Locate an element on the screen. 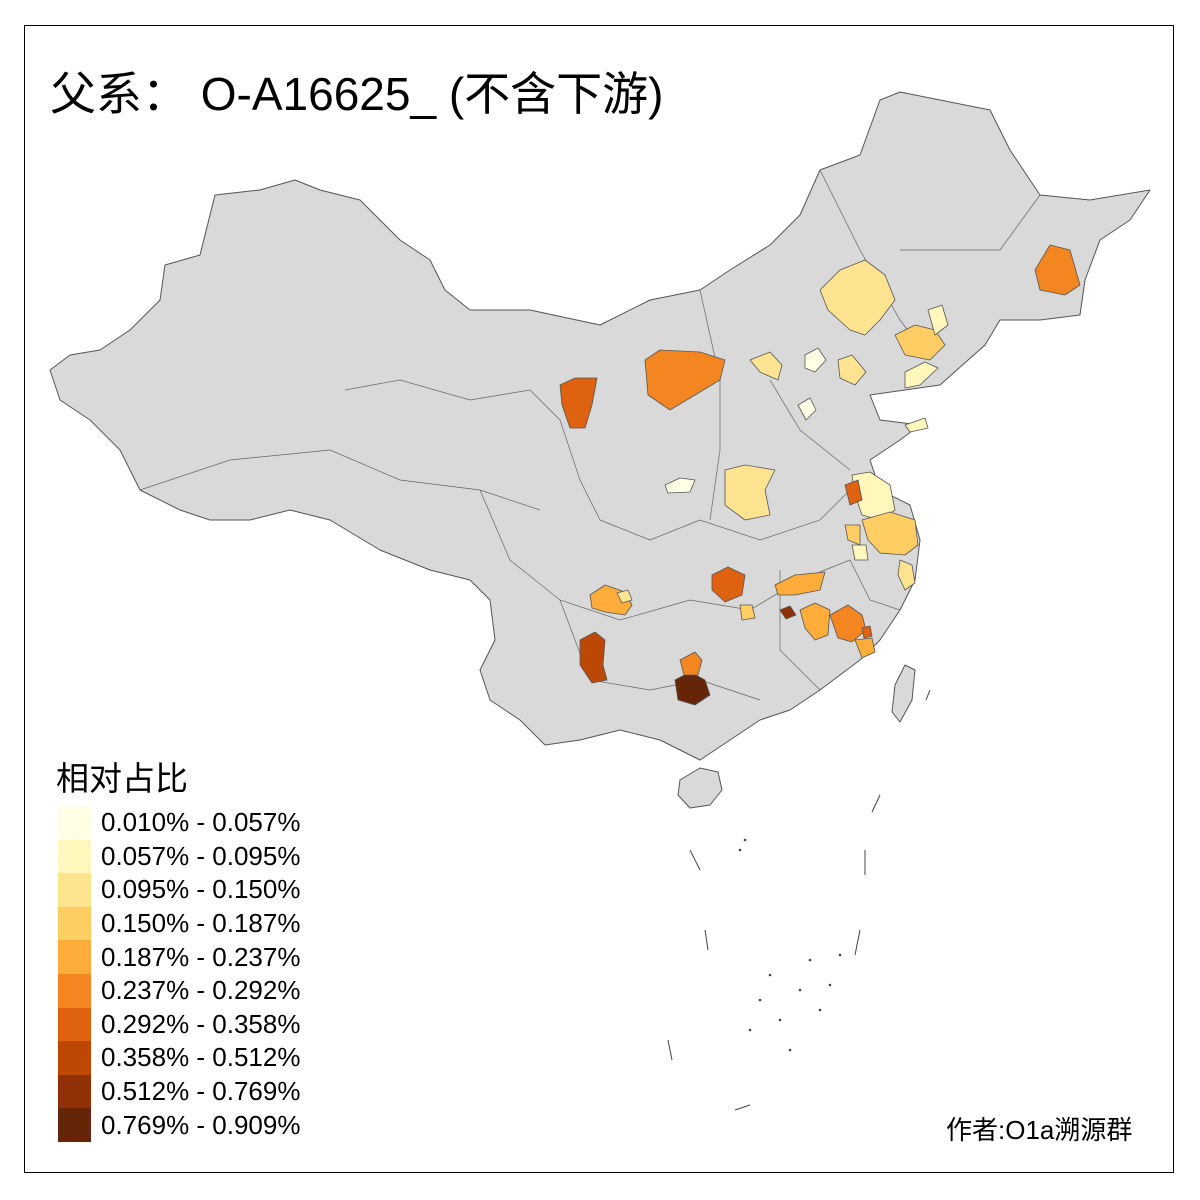  legend-item: 0.095% - 0.150% is located at coordinates (179, 890).